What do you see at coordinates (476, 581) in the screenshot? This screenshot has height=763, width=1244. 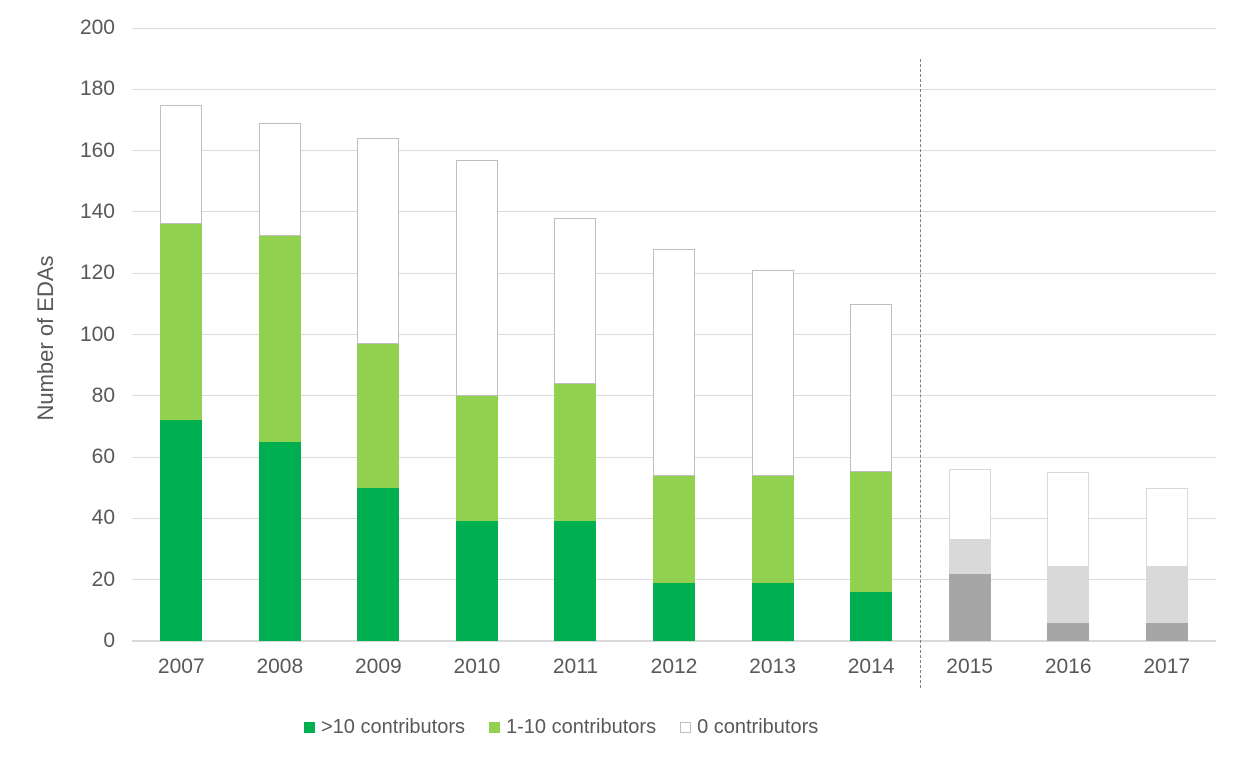 I see `bar-segment-2010--10-contributors` at bounding box center [476, 581].